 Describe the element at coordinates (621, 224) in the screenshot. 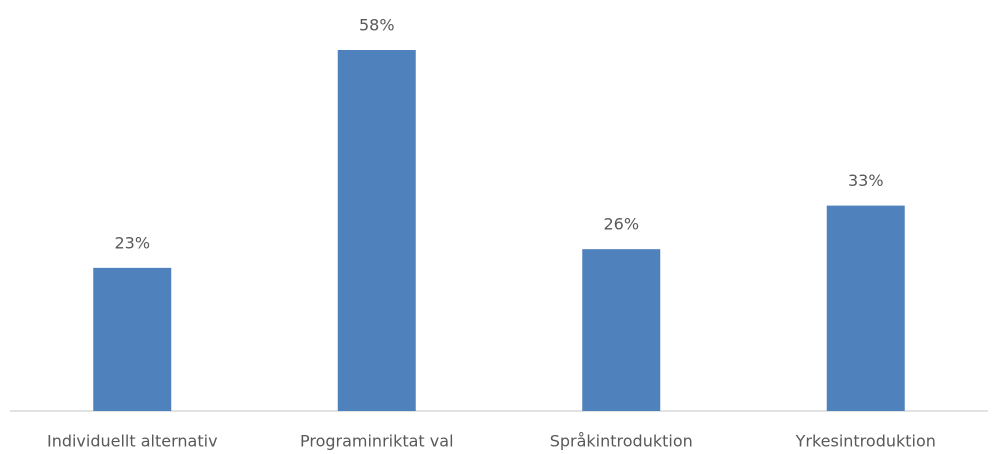

I see `value-label: 26%` at that location.